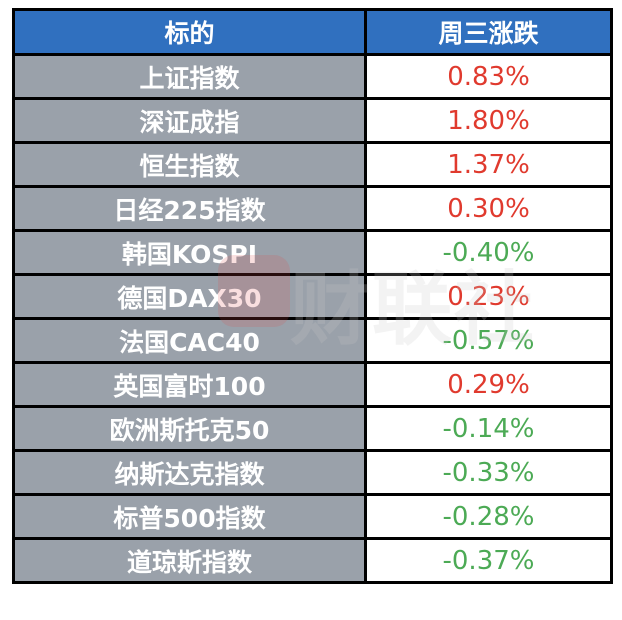  What do you see at coordinates (488, 472) in the screenshot?
I see `index-change: -0.33%` at bounding box center [488, 472].